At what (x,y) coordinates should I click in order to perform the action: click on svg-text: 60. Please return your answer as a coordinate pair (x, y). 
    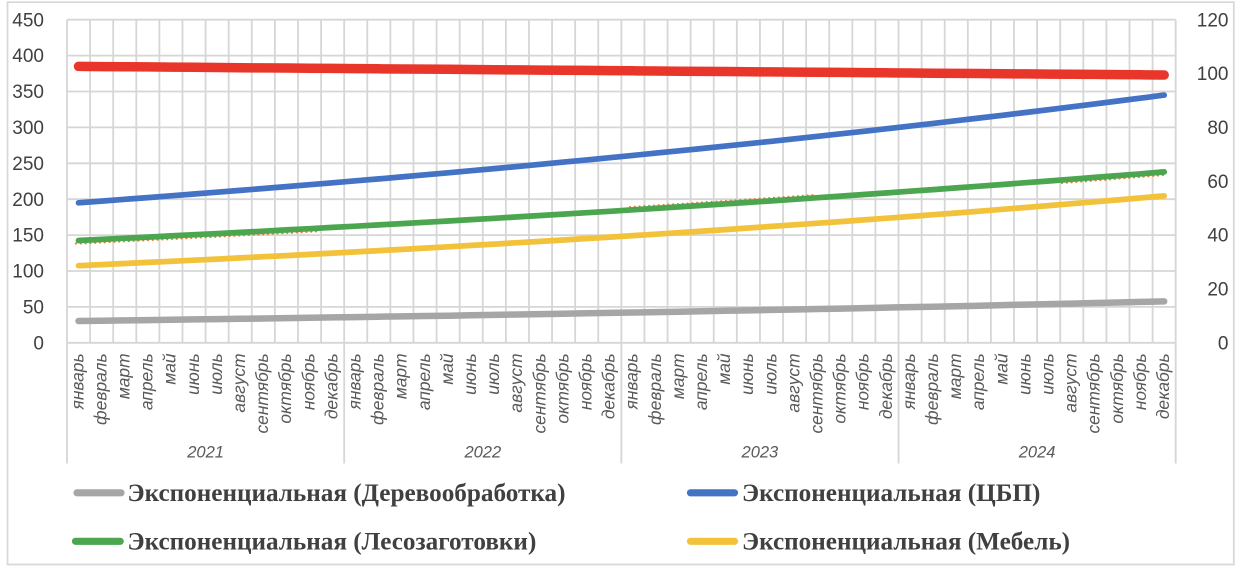
    Looking at the image, I should click on (1217, 182).